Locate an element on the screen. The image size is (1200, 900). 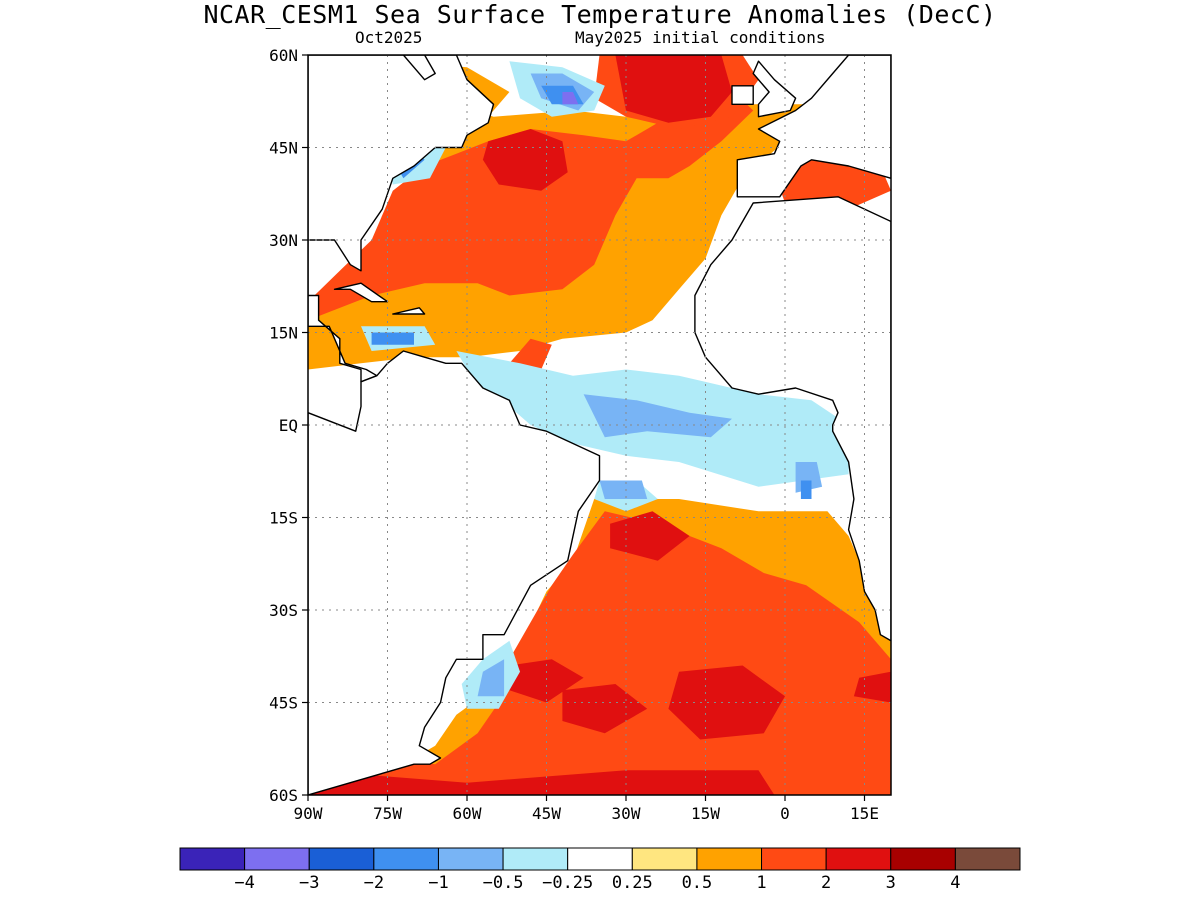
lon-tick-label: 60W is located at coordinates (467, 813).